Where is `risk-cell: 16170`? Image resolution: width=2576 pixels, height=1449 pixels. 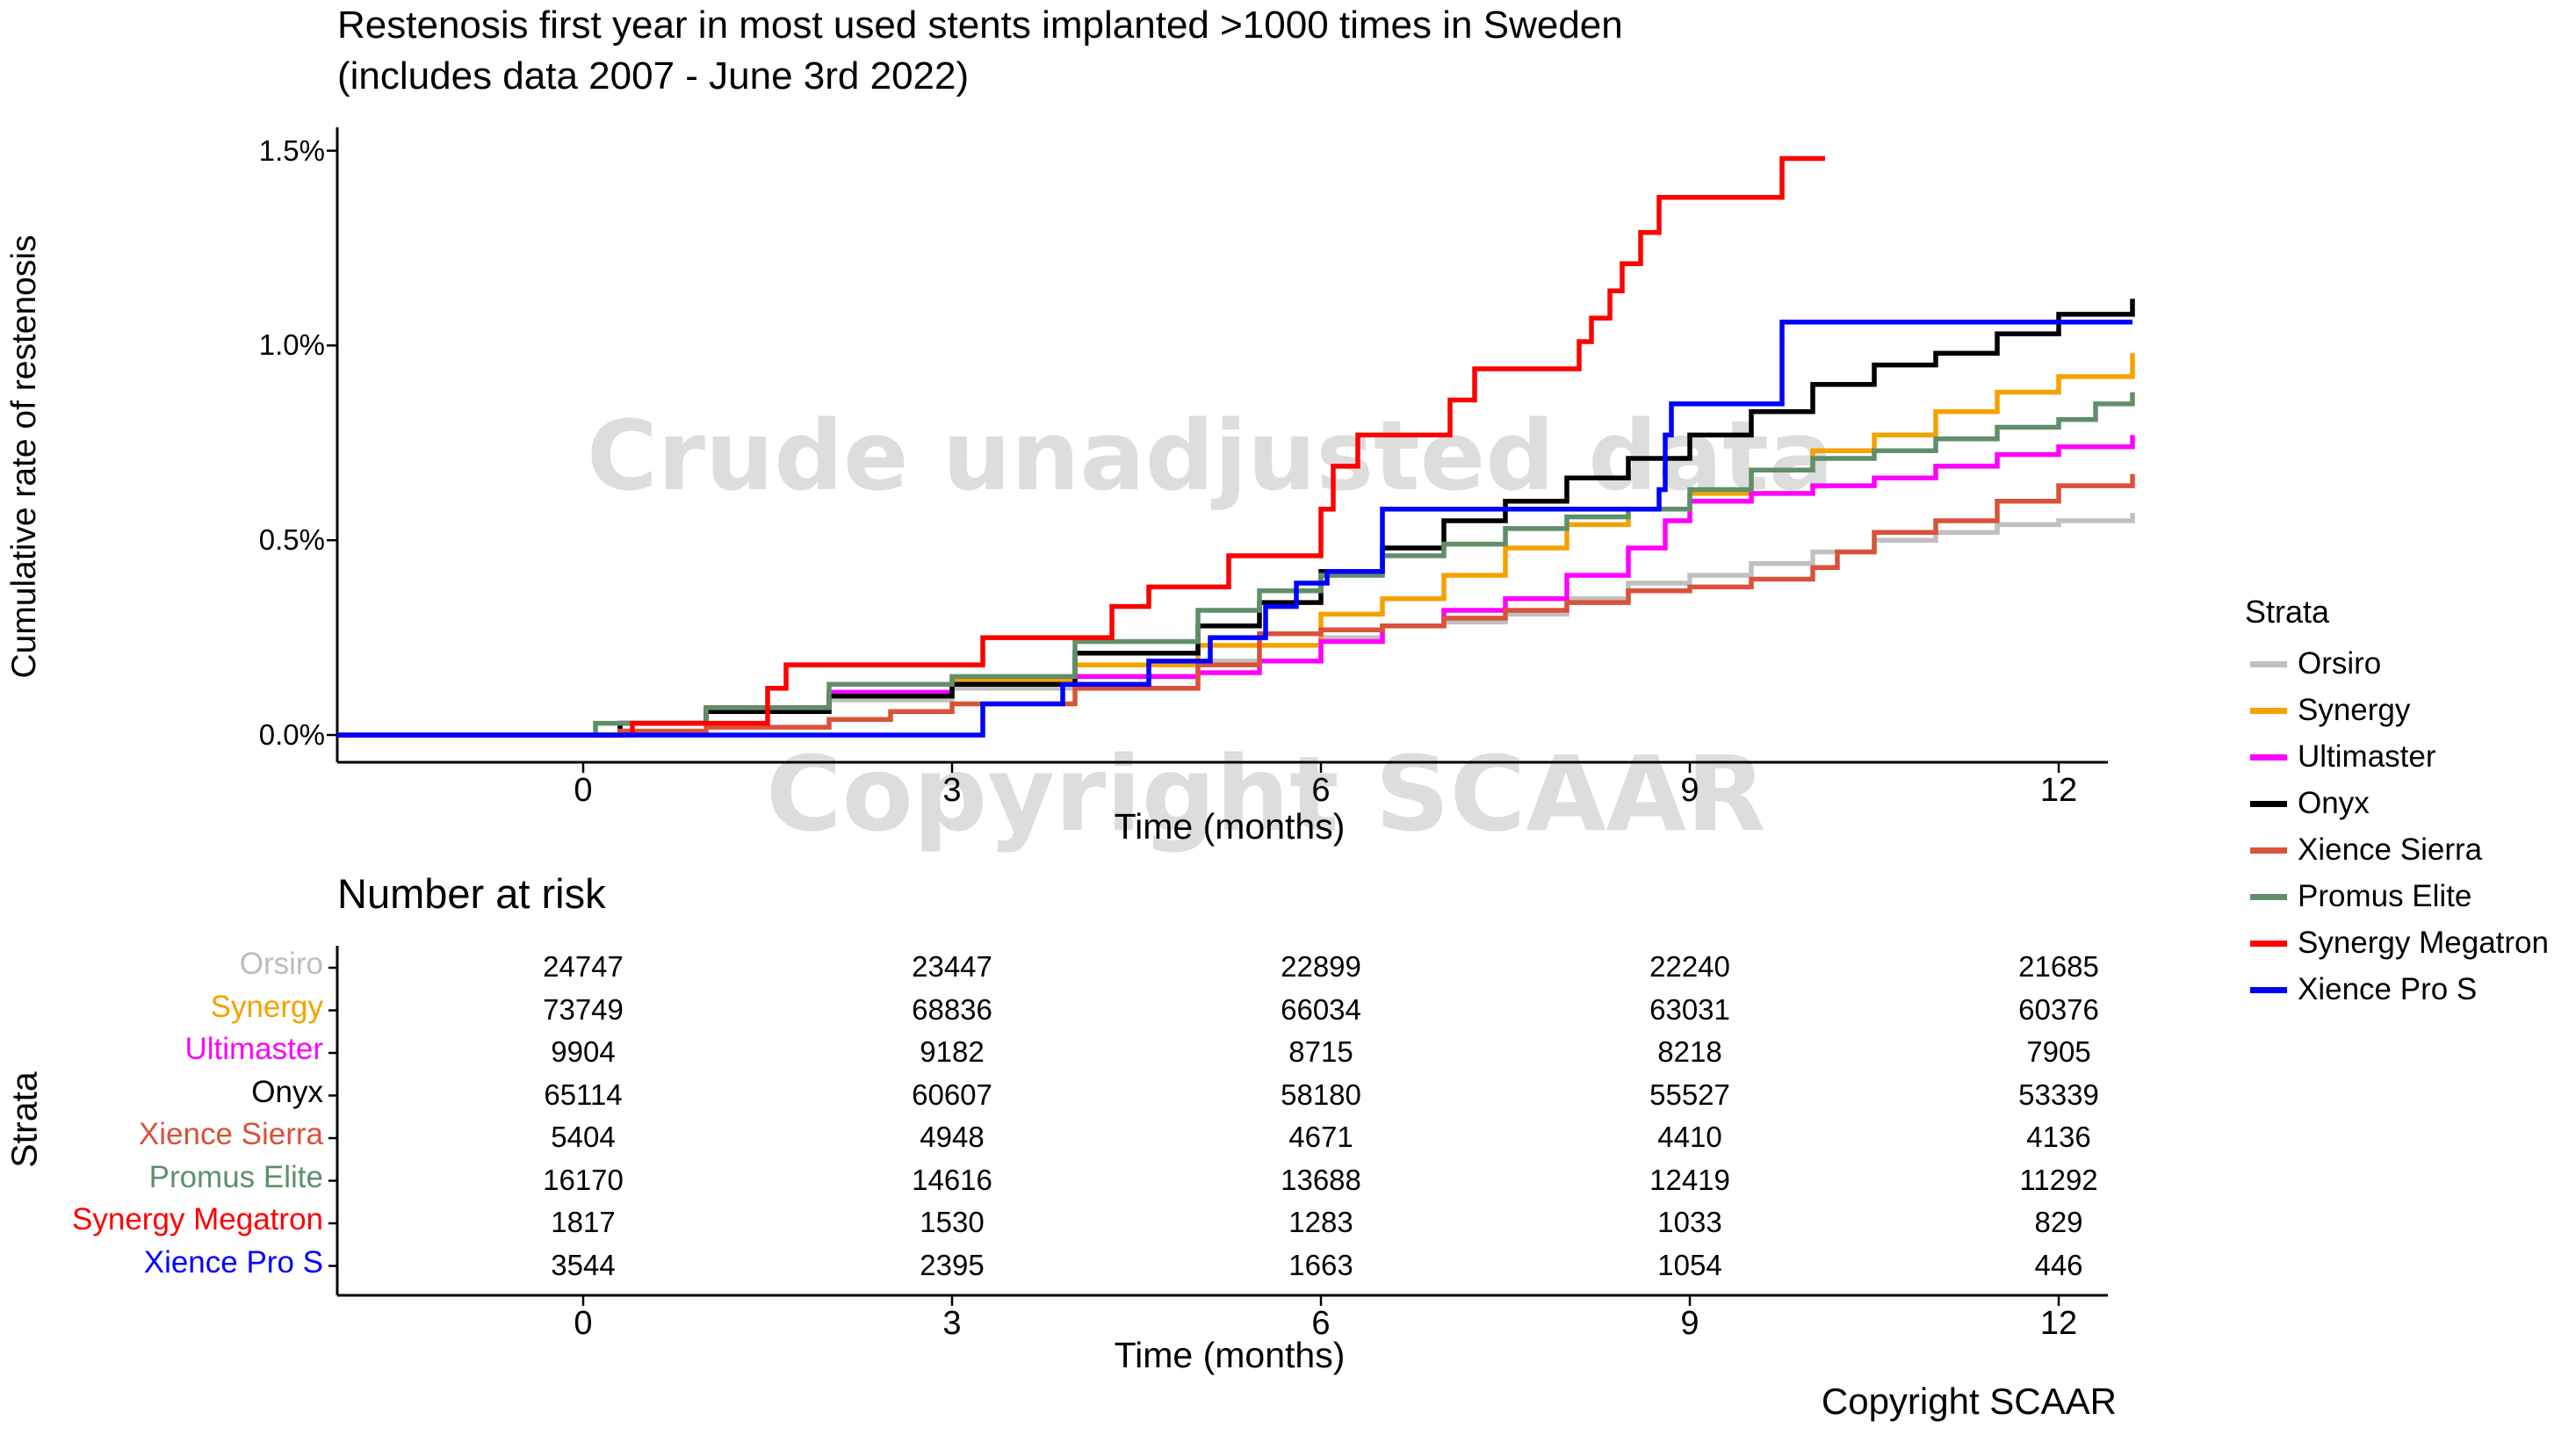 risk-cell: 16170 is located at coordinates (583, 1179).